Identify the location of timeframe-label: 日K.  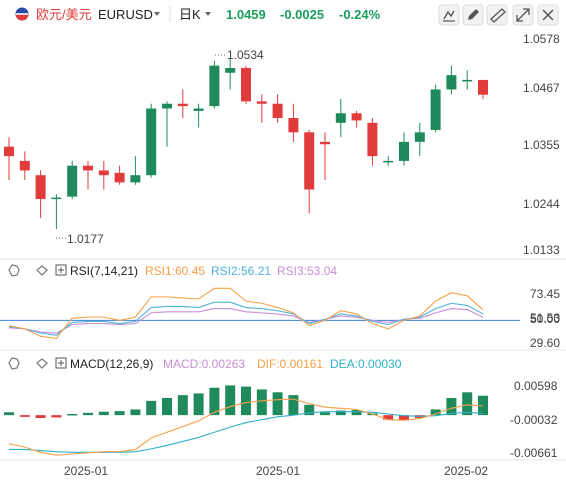
(190, 14).